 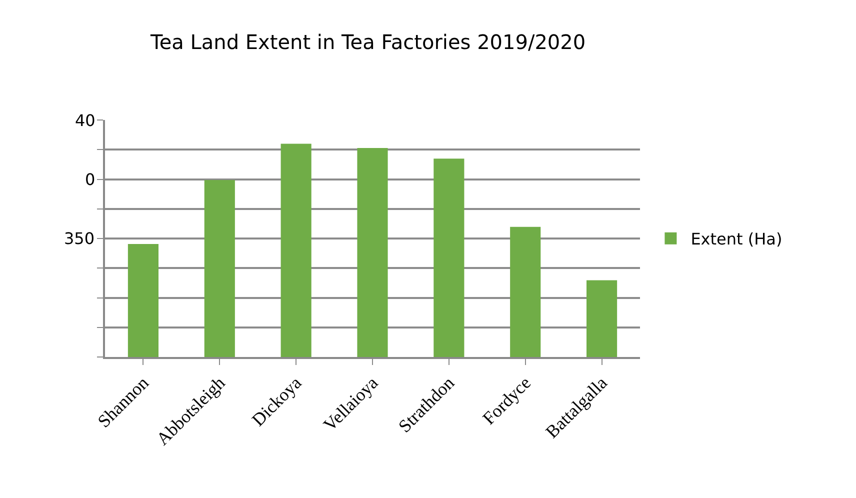 I want to click on legend-label: Extent (Ha), so click(x=736, y=239).